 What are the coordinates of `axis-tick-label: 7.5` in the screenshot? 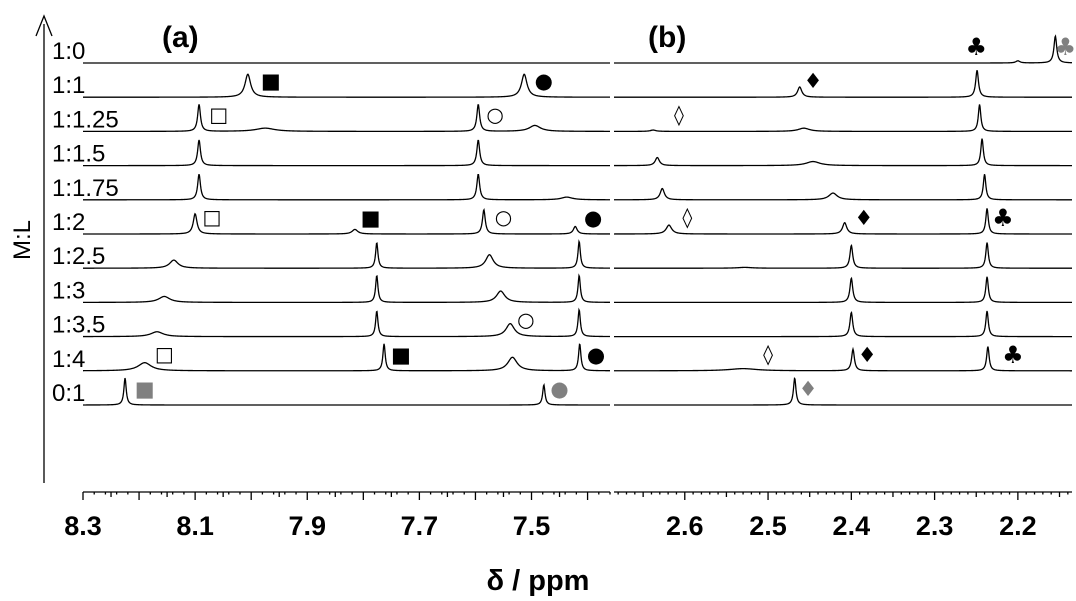 It's located at (532, 526).